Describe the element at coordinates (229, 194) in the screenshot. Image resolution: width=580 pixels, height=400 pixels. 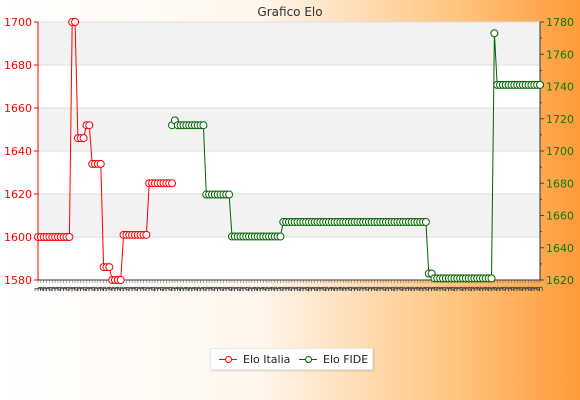
I see `data-point-elo-fide` at that location.